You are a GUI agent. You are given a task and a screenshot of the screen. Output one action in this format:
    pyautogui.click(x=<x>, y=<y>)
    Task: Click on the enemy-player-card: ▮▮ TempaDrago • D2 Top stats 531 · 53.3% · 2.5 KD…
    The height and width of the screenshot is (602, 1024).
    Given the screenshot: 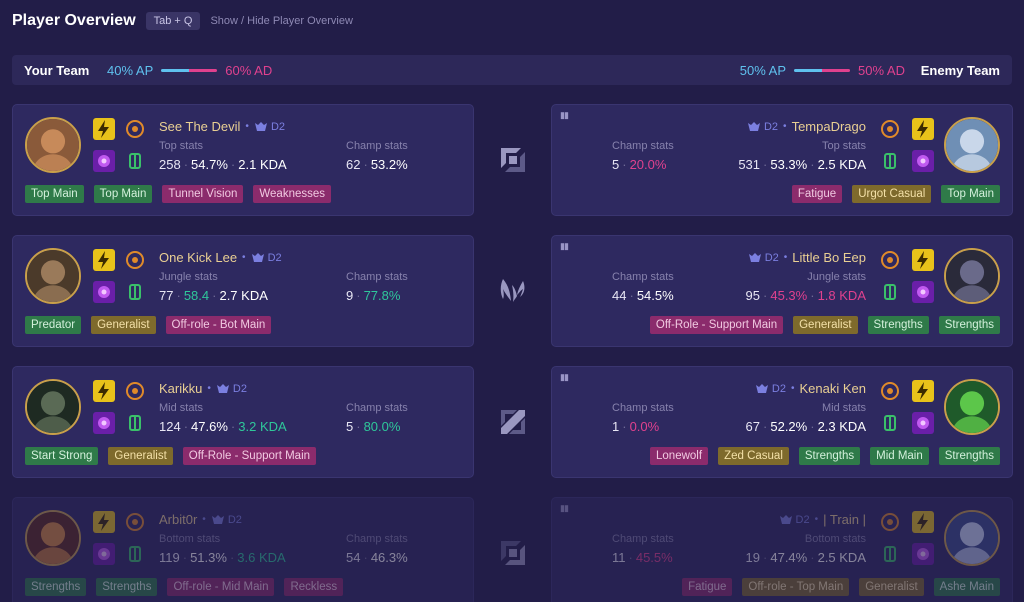 What is the action you would take?
    pyautogui.click(x=782, y=160)
    